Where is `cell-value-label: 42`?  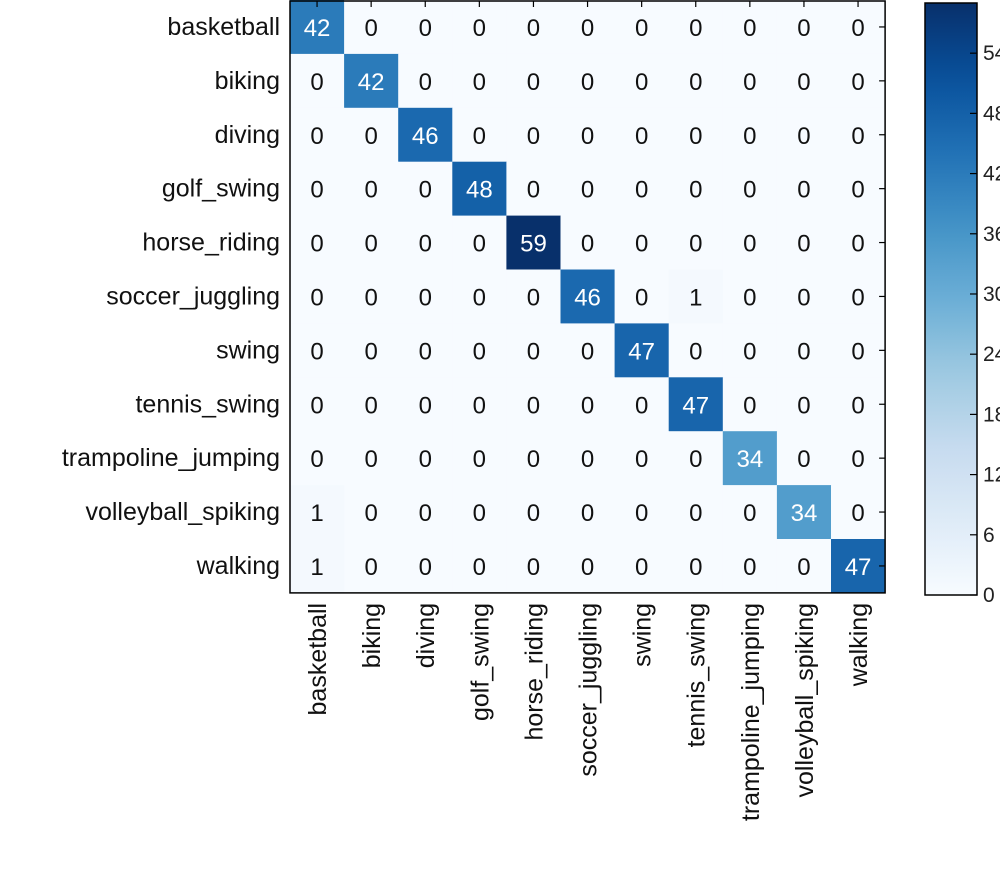 cell-value-label: 42 is located at coordinates (371, 82).